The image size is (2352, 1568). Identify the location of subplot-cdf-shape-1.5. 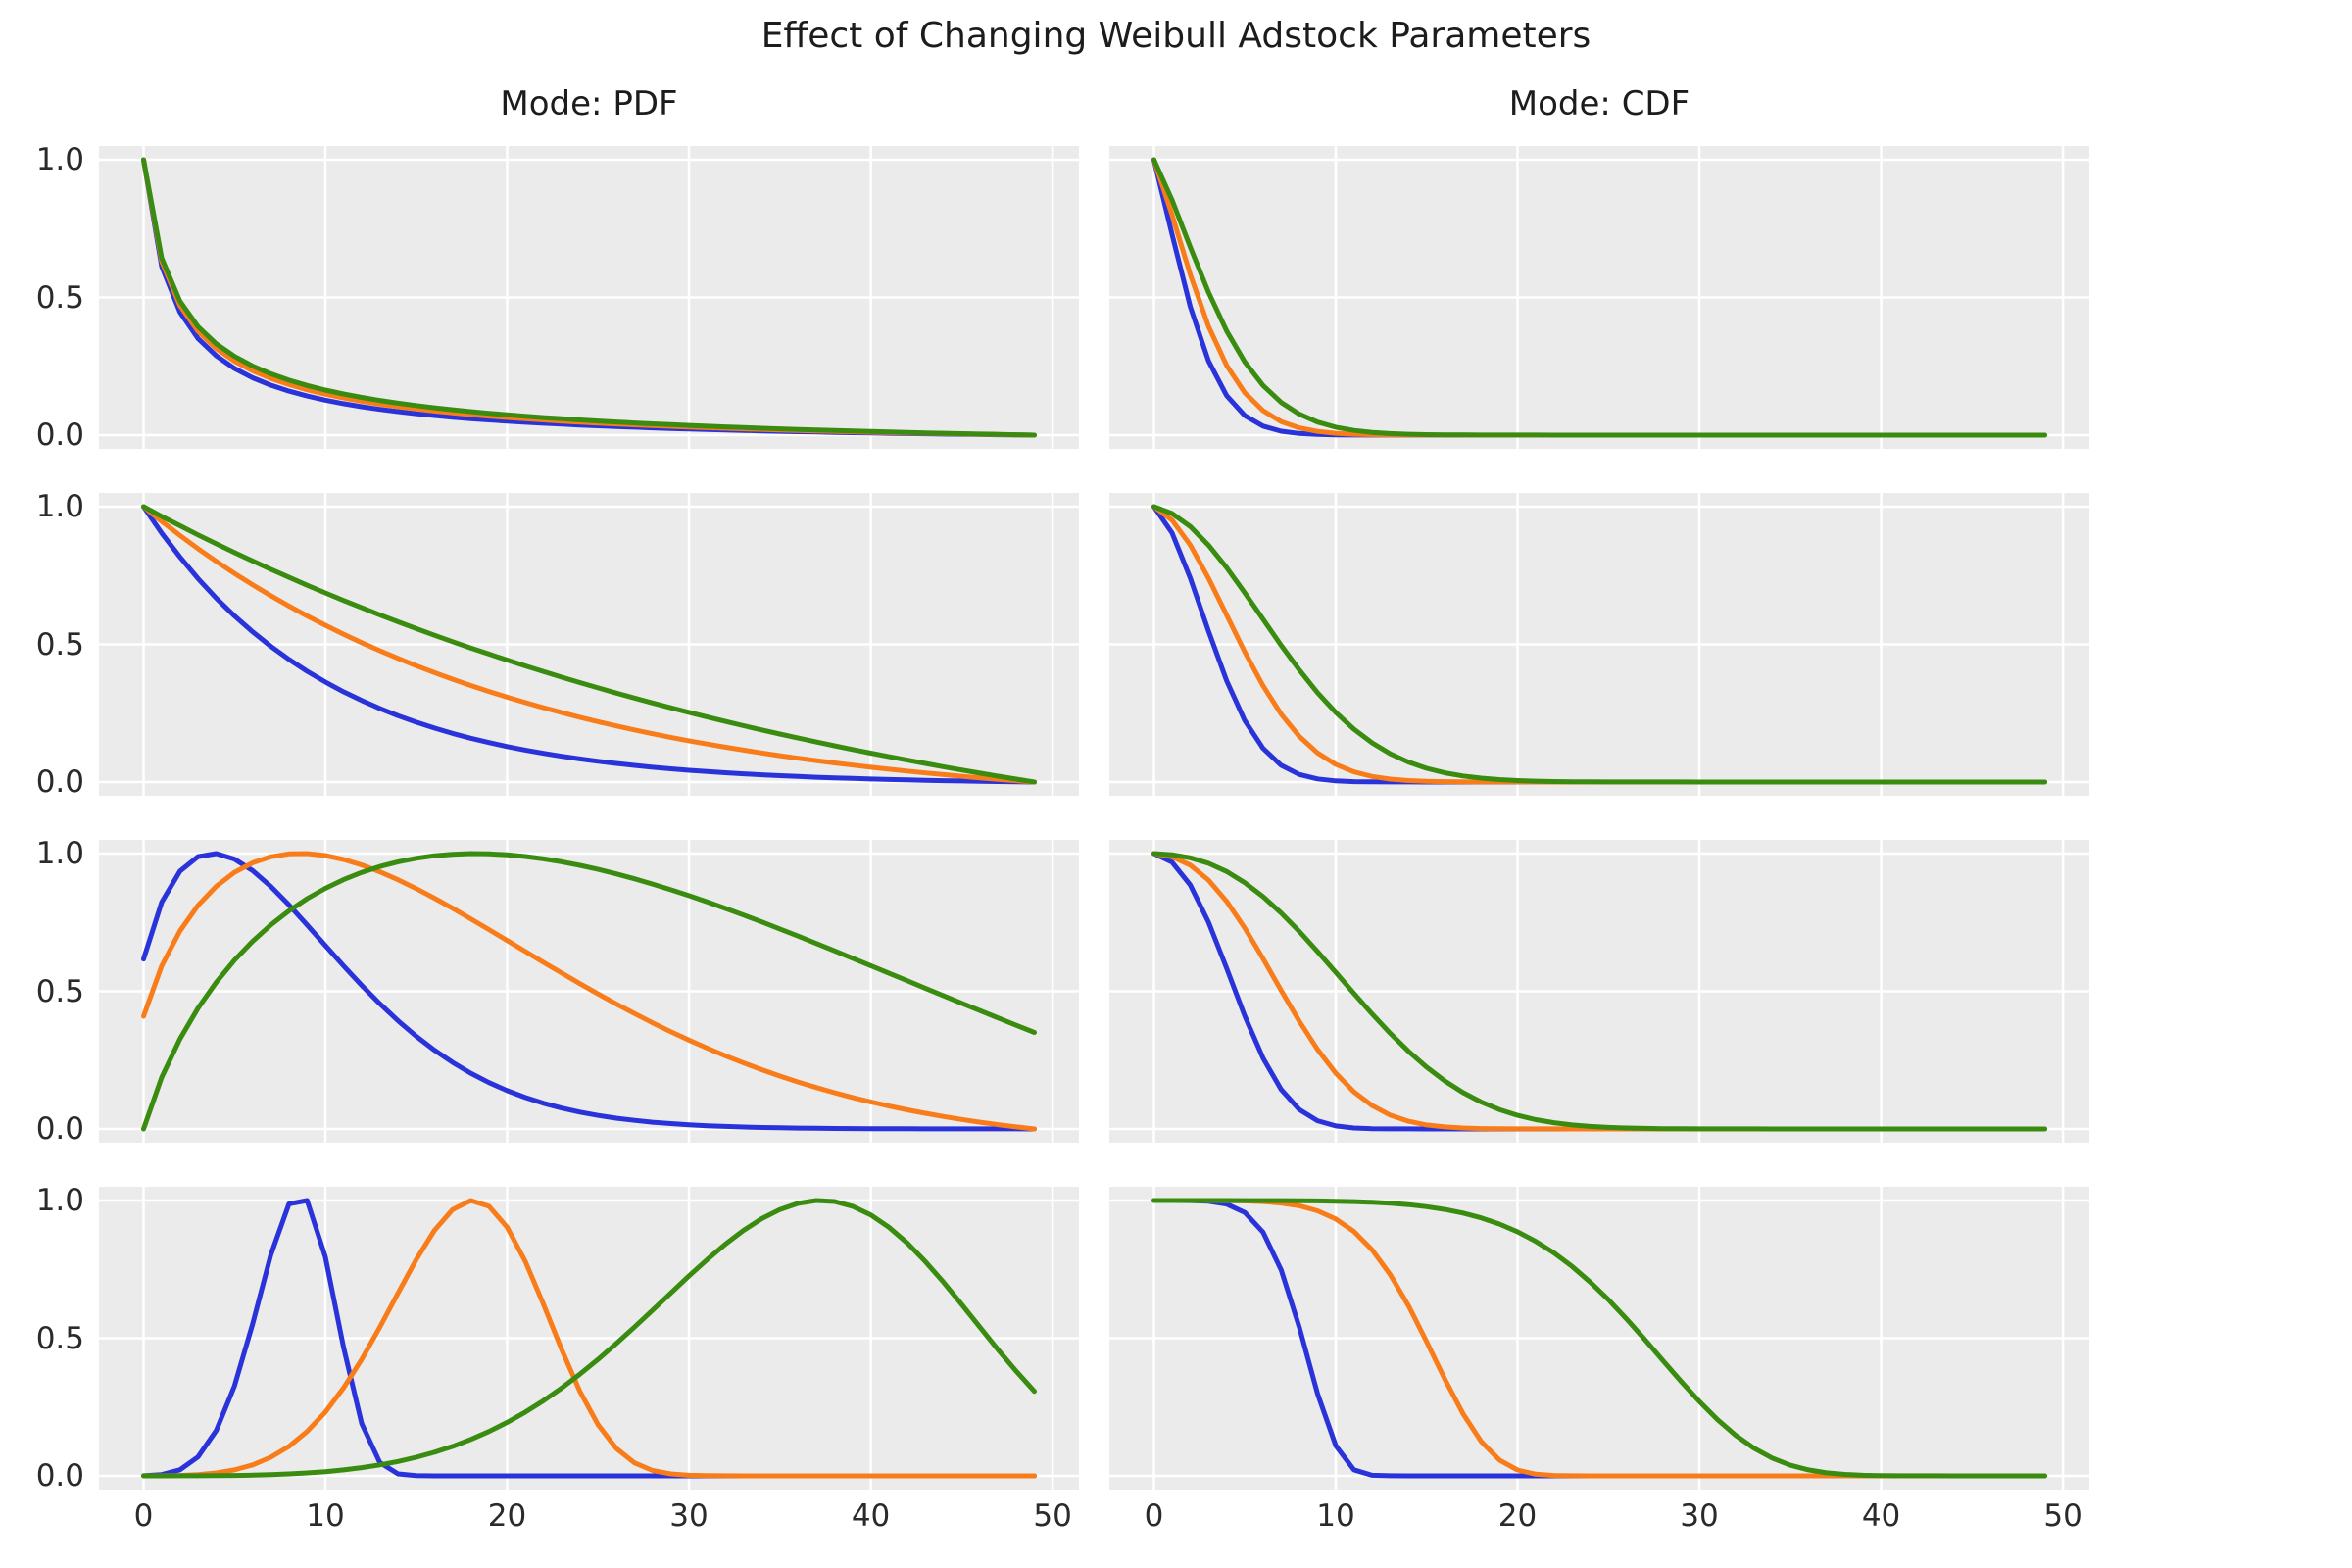
(1599, 991).